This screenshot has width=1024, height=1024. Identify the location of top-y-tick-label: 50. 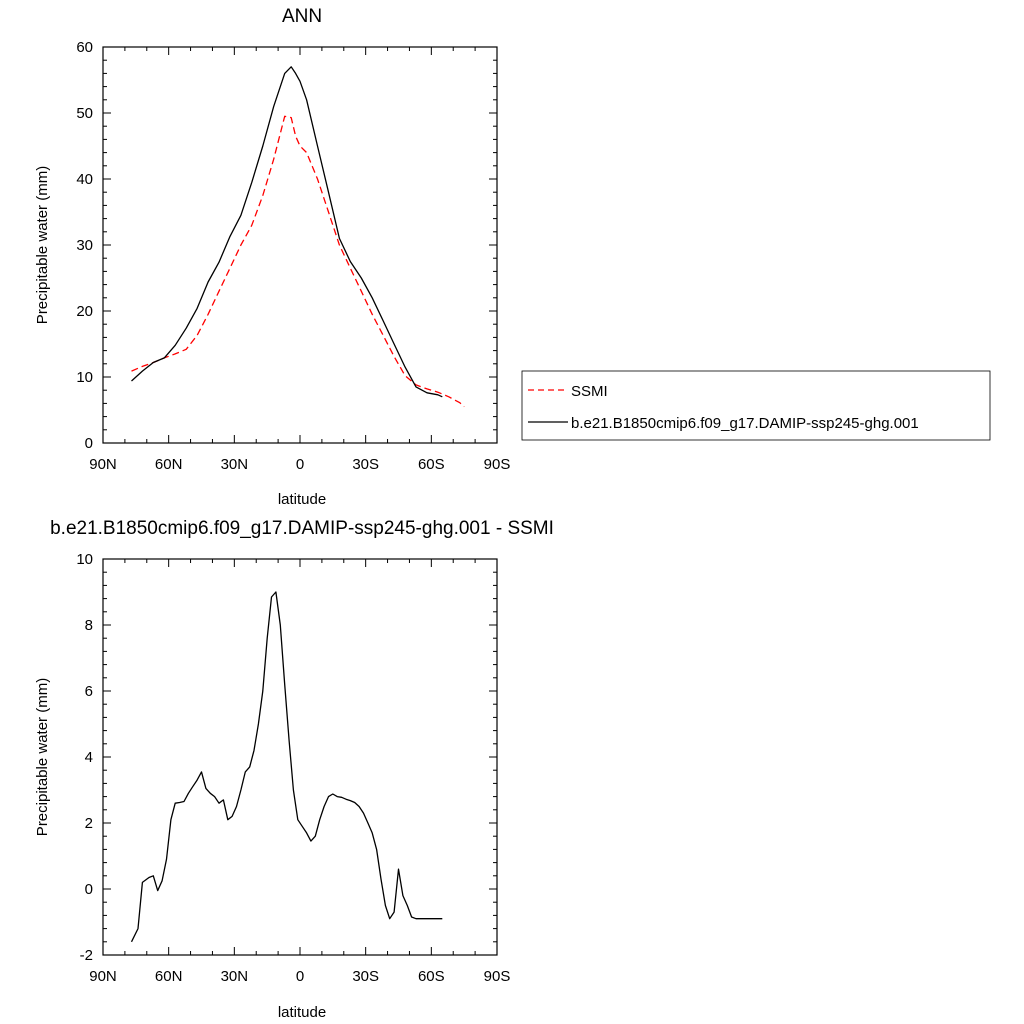
(84, 113).